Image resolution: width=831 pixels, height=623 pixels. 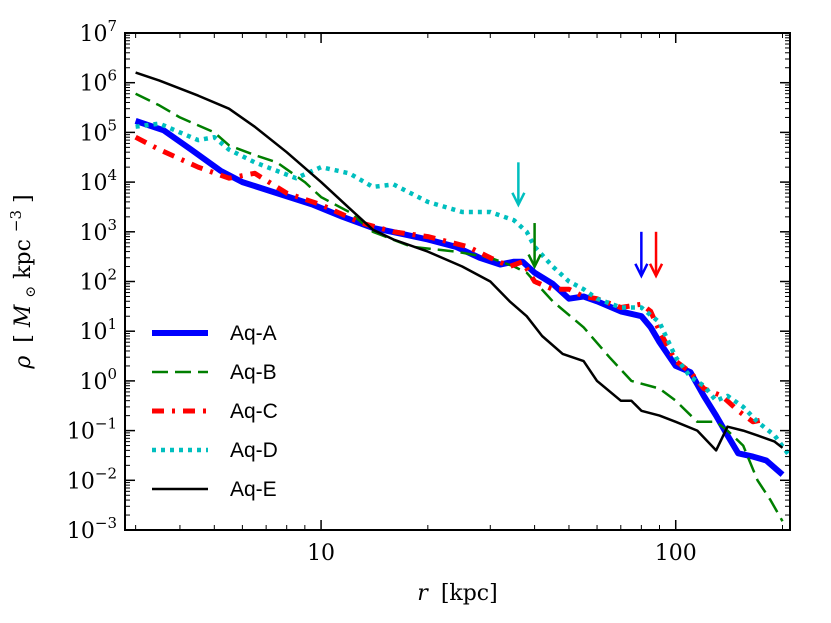 I want to click on y-tick-label: 10¹, so click(x=98, y=330).